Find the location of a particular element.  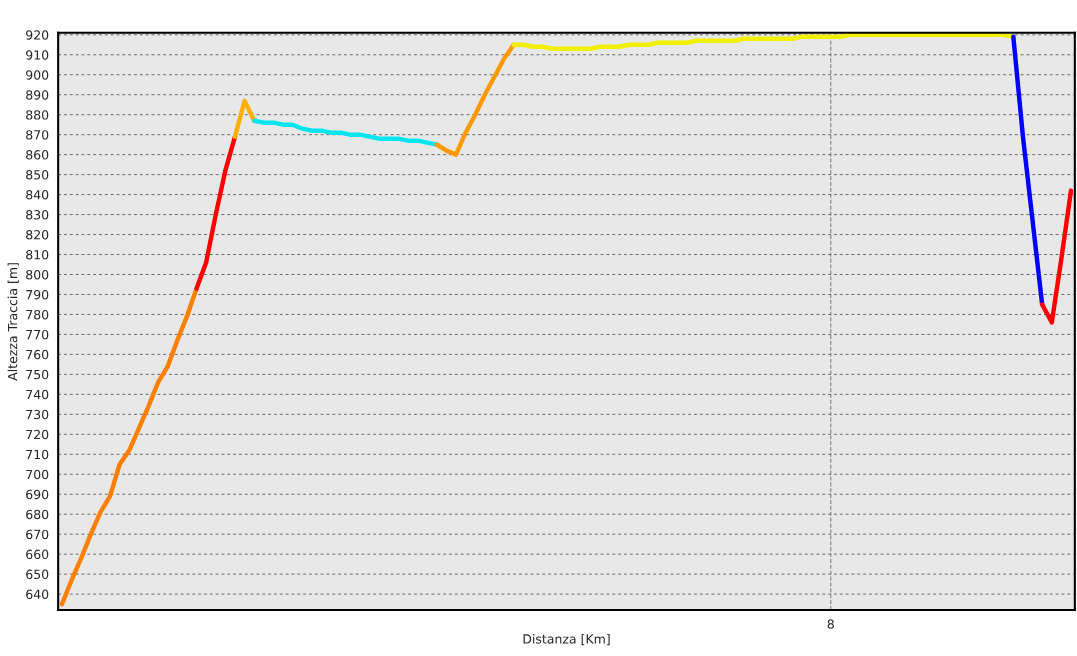

y-tick-label: 910 is located at coordinates (37, 55).